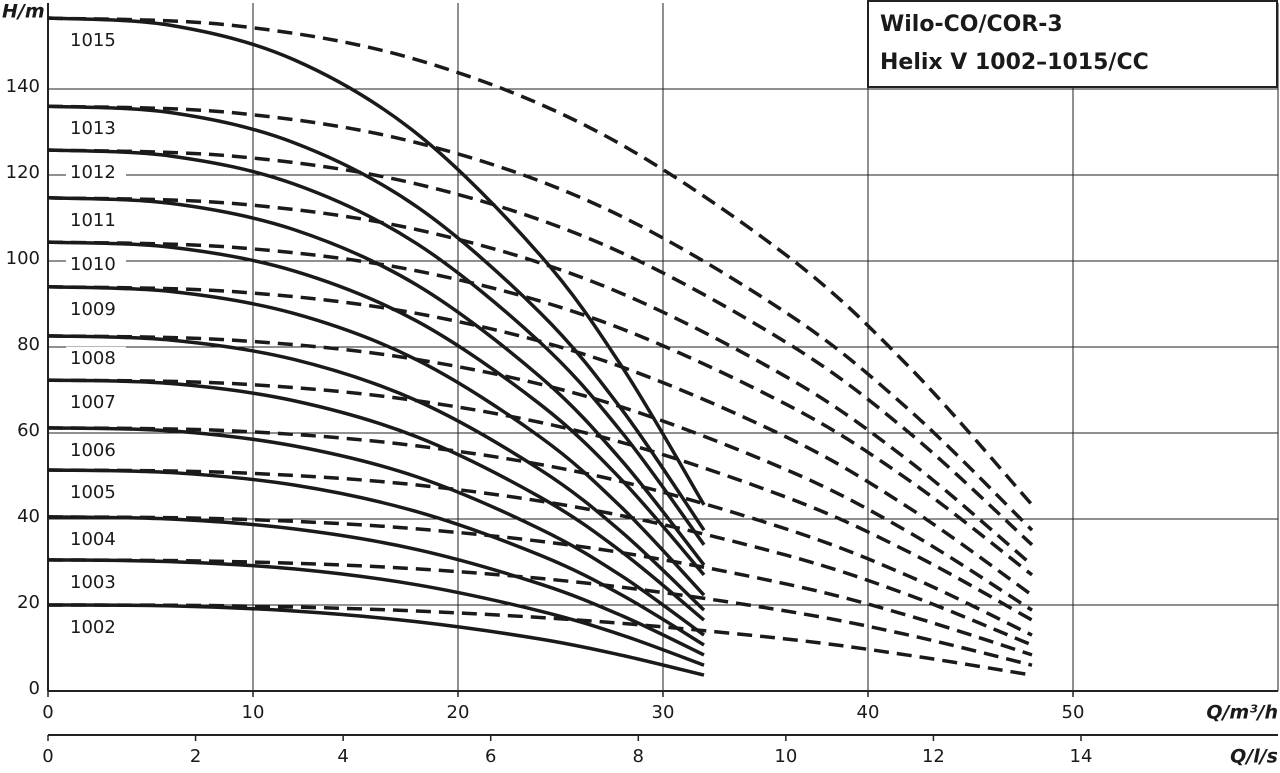 The image size is (1280, 773). What do you see at coordinates (93, 402) in the screenshot?
I see `series-label: 1007` at bounding box center [93, 402].